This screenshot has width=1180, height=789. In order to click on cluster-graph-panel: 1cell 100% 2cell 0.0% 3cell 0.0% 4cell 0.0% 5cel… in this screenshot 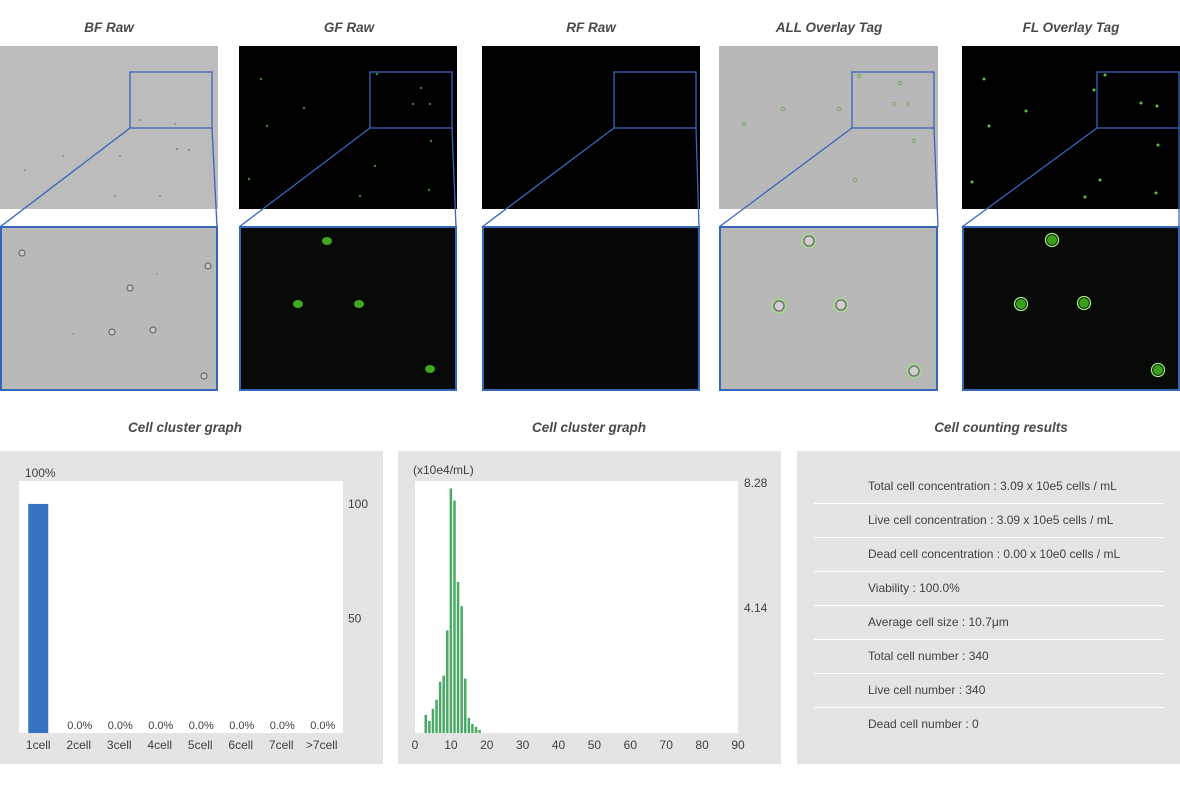, I will do `click(191, 607)`.